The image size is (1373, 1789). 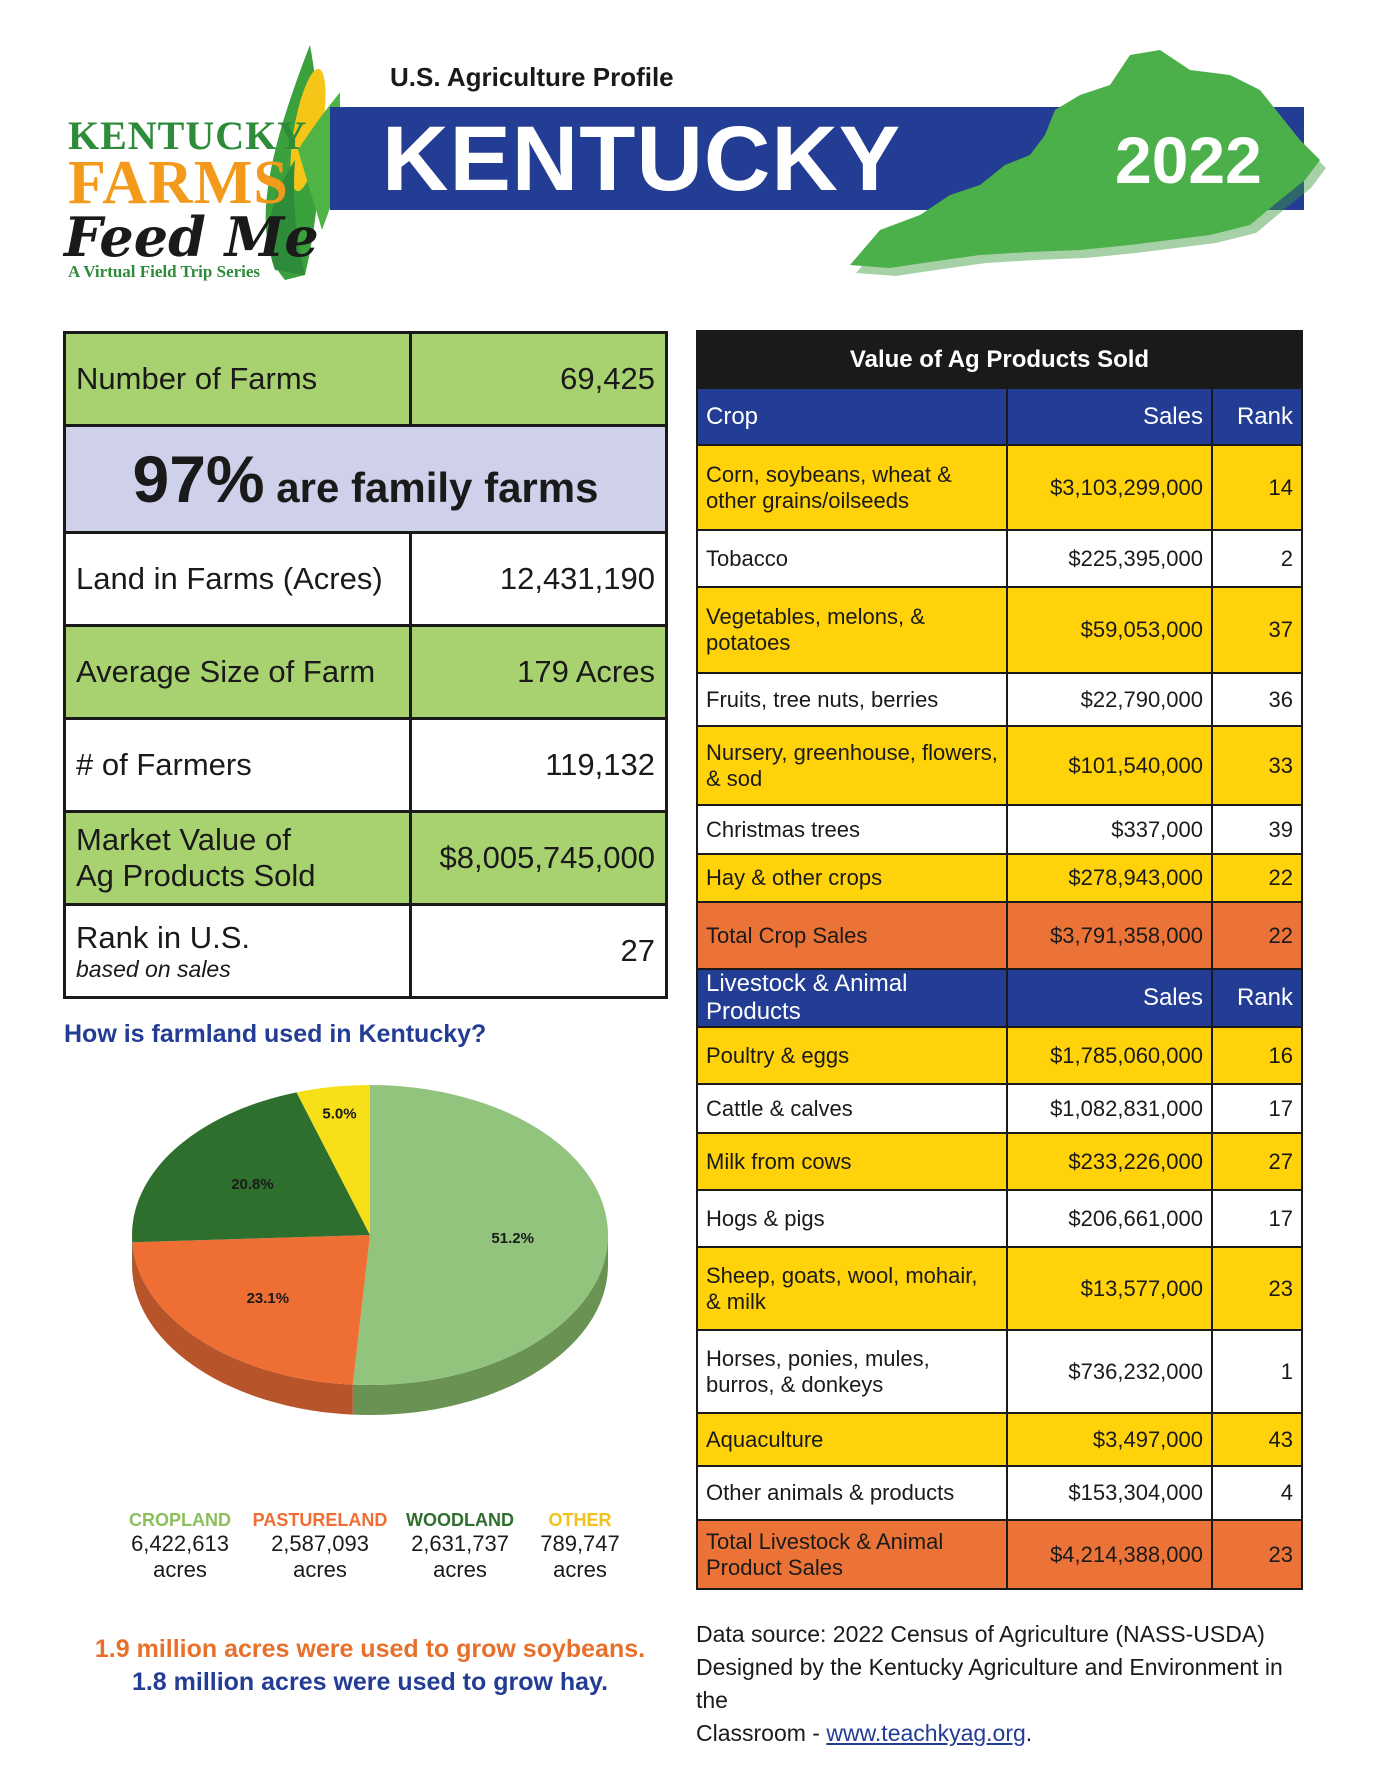 I want to click on stats-row-family: 97% are family farms, so click(x=365, y=479).